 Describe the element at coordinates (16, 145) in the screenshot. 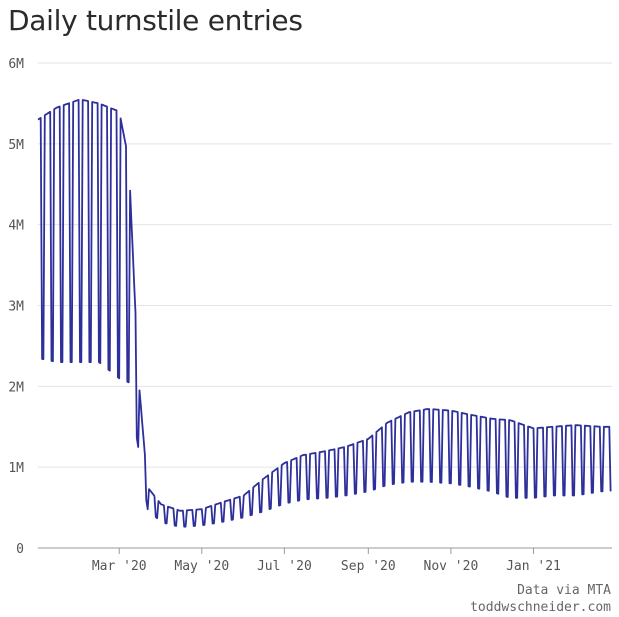

I see `y-tick-label: 5M` at that location.